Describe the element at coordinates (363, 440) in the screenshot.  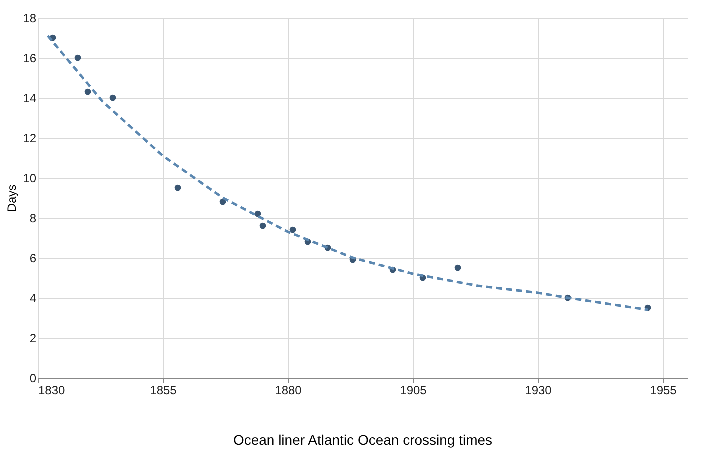
I see `text: Ocean liner Atlantic Ocean crossing times` at that location.